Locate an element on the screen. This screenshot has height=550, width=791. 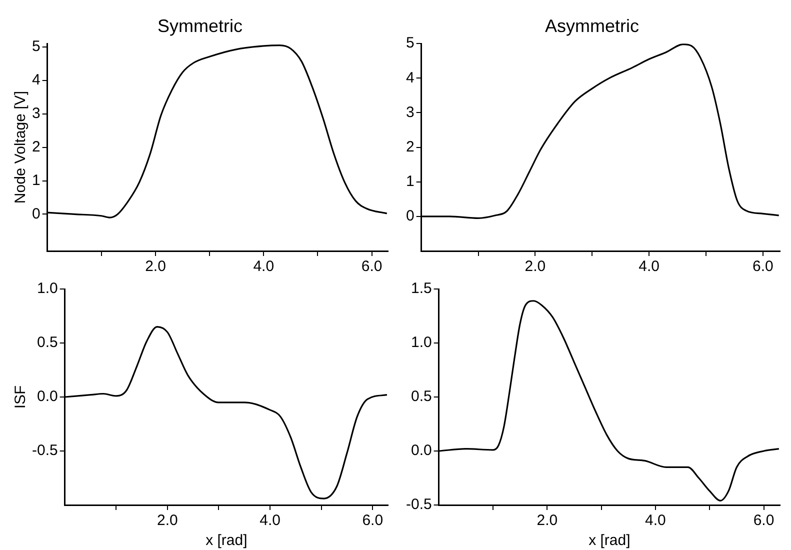
y-tick-label: 1.5 is located at coordinates (421, 289).